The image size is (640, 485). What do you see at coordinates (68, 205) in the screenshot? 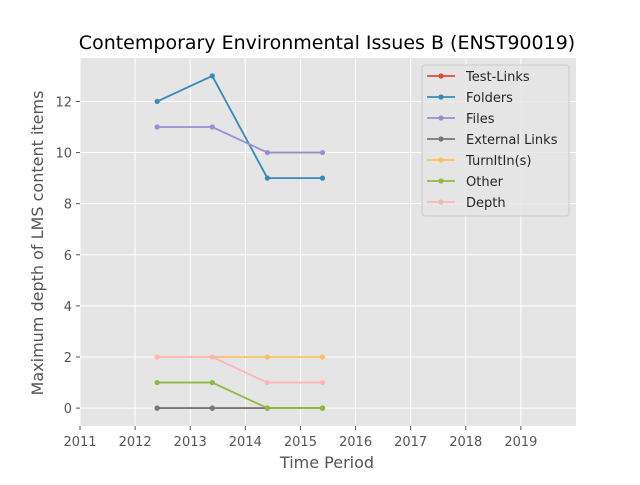
I see `y-tick-label: 8` at bounding box center [68, 205].